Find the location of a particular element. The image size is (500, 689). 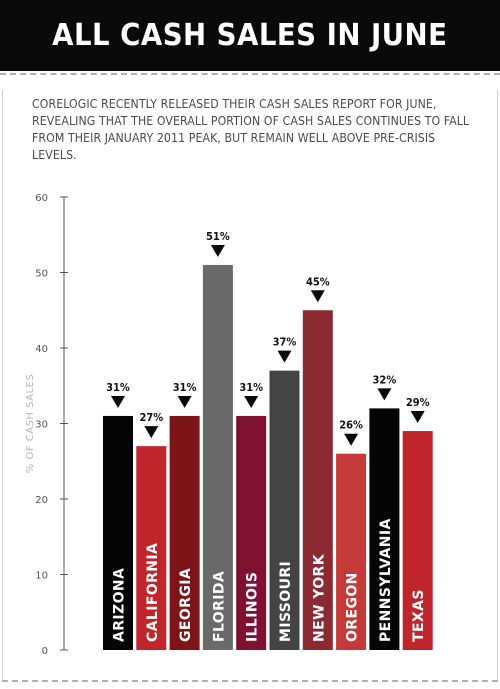

bar-category-label: GEORGIA is located at coordinates (186, 605).